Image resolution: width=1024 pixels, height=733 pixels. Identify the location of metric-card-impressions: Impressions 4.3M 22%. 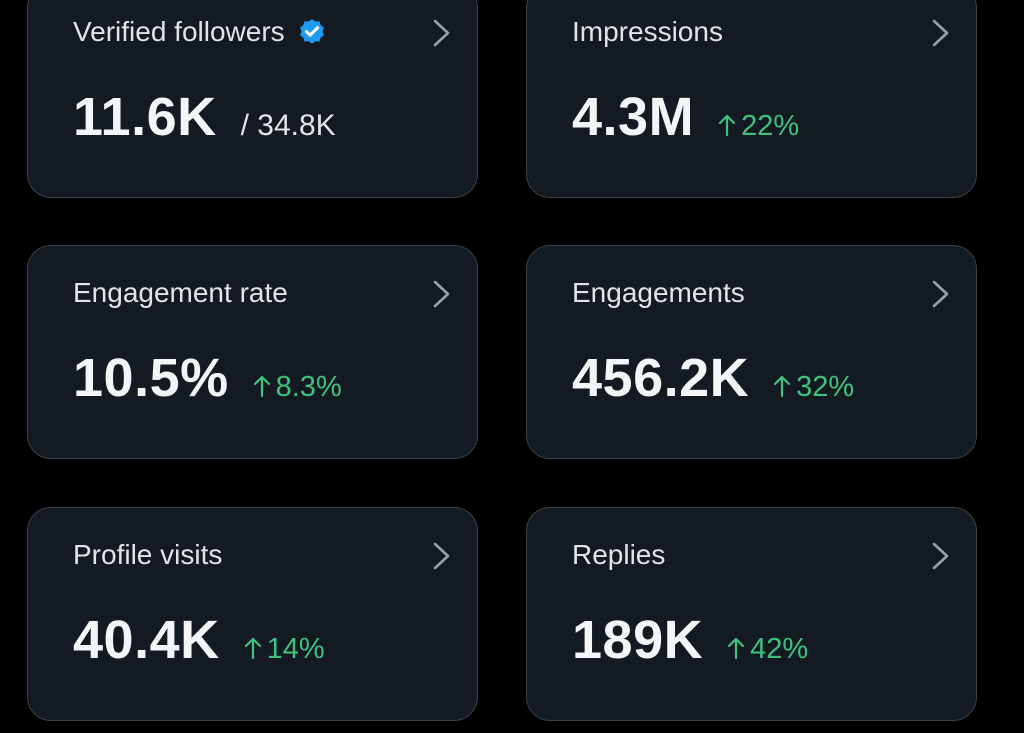
(751, 99).